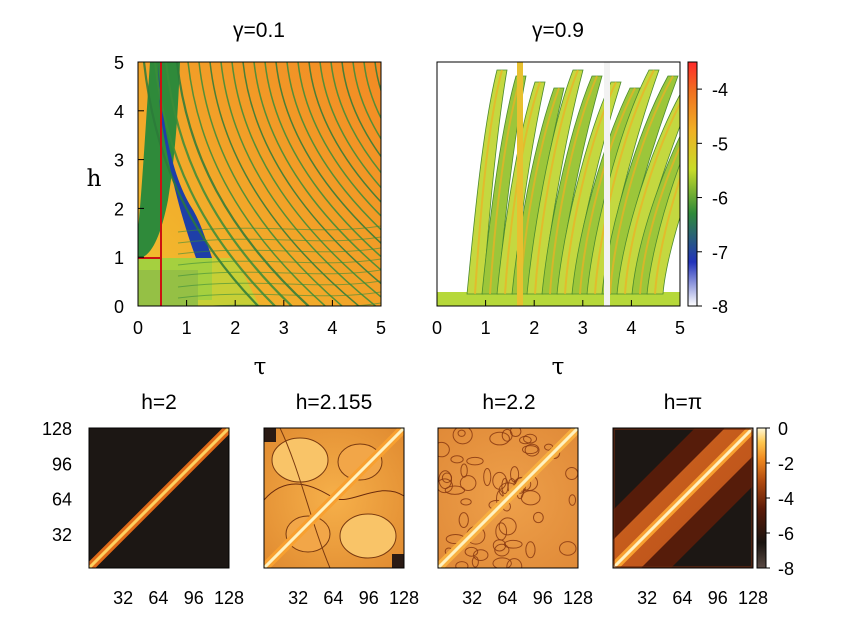 The width and height of the screenshot is (850, 629). Describe the element at coordinates (94, 179) in the screenshot. I see `ylabel-top-left: h` at that location.